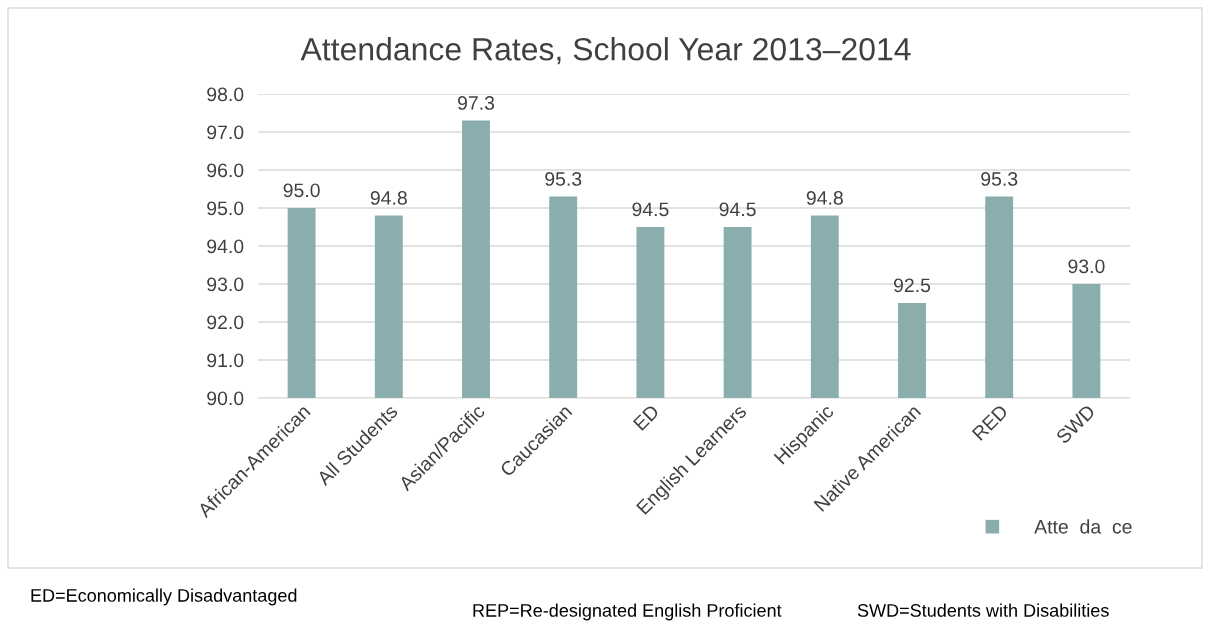  What do you see at coordinates (225, 246) in the screenshot?
I see `y-tick-label: 94.0` at bounding box center [225, 246].